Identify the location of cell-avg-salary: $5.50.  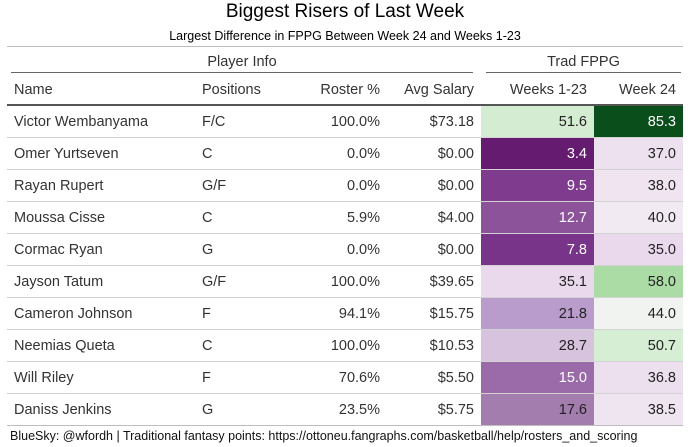
(434, 377).